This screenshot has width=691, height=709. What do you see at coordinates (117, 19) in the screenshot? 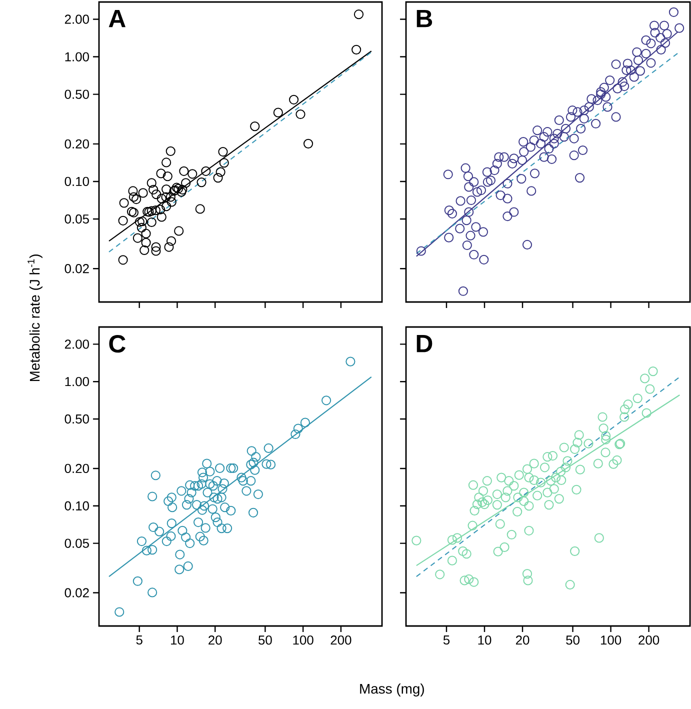
I see `chart-title: A` at bounding box center [117, 19].